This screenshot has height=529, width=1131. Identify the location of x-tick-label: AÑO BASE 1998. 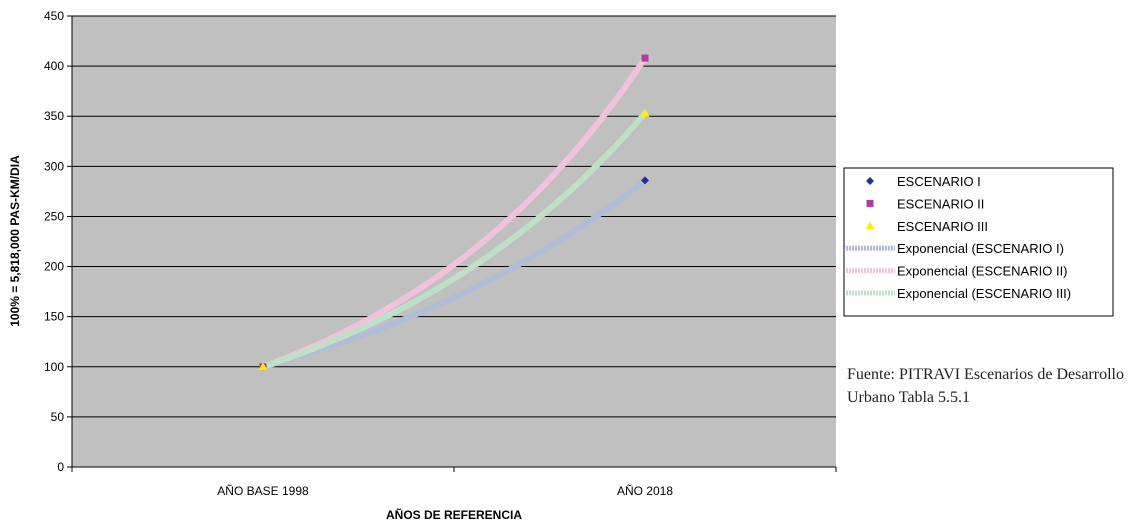
(263, 491).